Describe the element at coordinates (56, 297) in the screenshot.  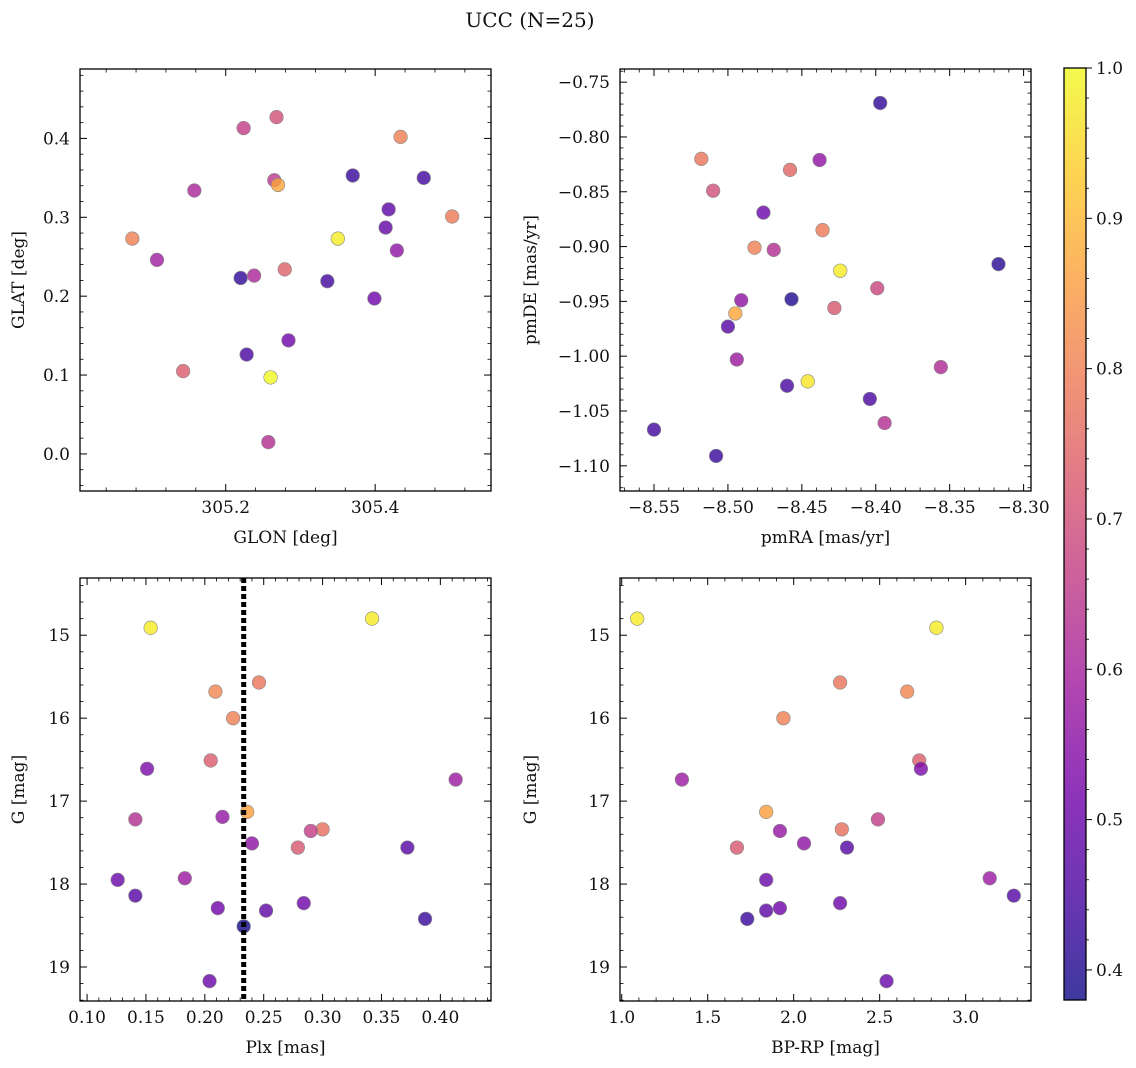
I see `y-tick-label: 0.2` at that location.